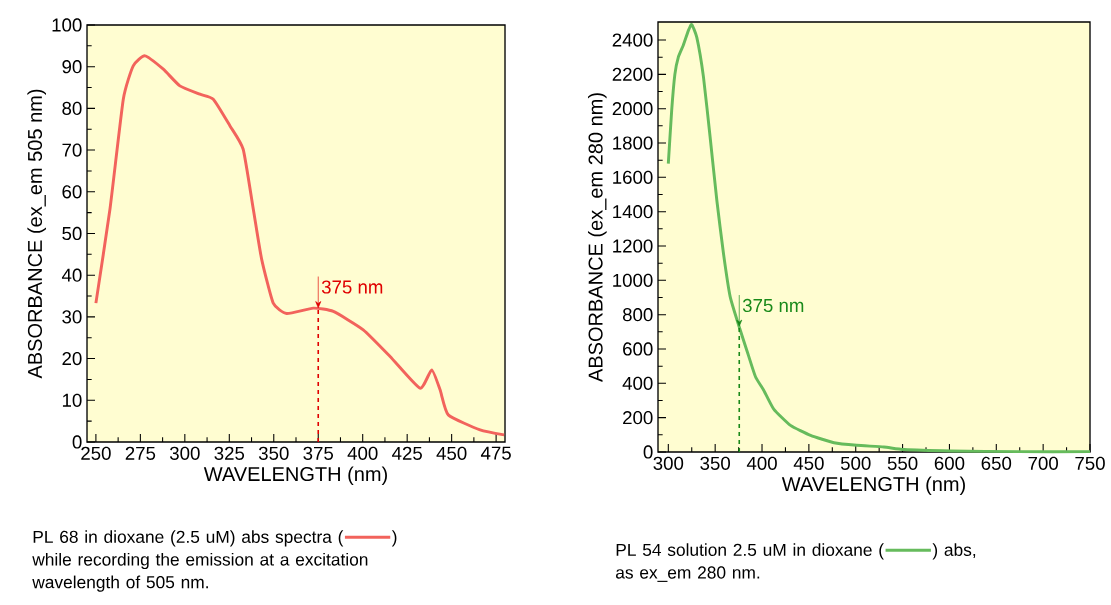  What do you see at coordinates (72, 150) in the screenshot?
I see `y-tick-label: 70` at bounding box center [72, 150].